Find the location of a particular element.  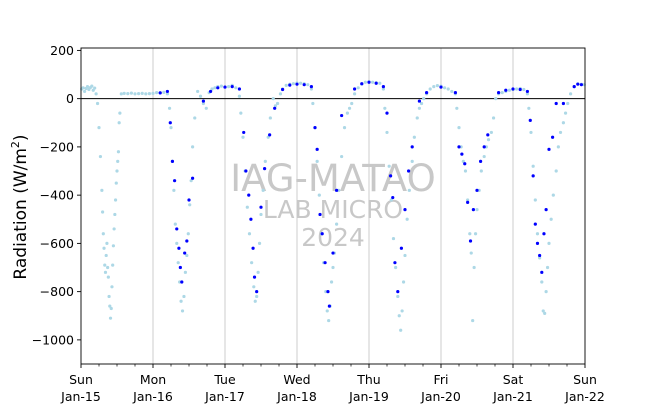

x-tick-label-date: Jan-16 is located at coordinates (152, 396).